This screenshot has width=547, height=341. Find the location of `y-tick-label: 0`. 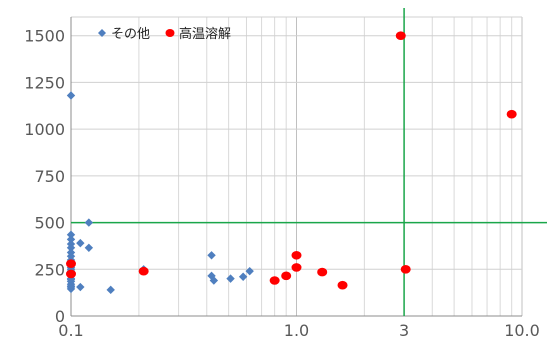

y-tick-label: 0 is located at coordinates (60, 316).